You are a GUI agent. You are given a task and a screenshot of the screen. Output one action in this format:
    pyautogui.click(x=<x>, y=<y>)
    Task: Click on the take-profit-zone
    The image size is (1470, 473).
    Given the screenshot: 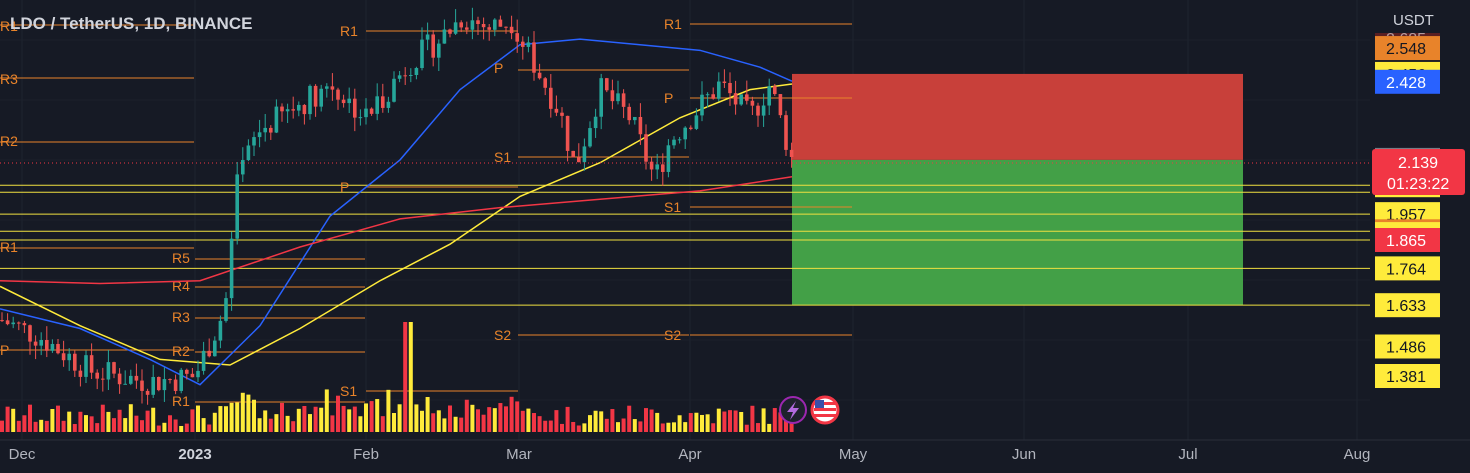 What is the action you would take?
    pyautogui.click(x=1017, y=232)
    